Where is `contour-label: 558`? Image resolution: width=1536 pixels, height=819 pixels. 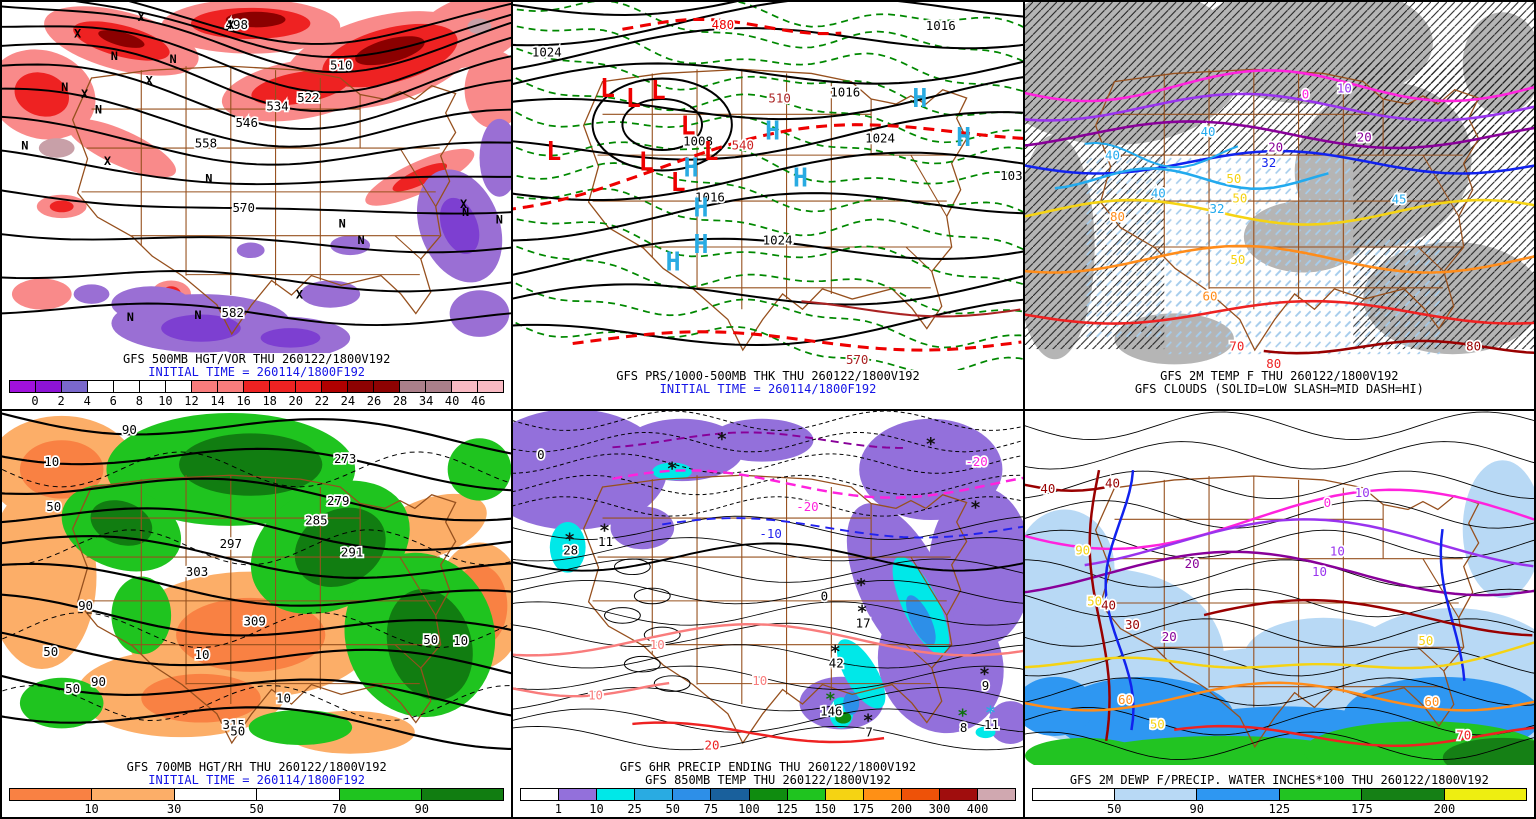 contour-label: 558 is located at coordinates (206, 144).